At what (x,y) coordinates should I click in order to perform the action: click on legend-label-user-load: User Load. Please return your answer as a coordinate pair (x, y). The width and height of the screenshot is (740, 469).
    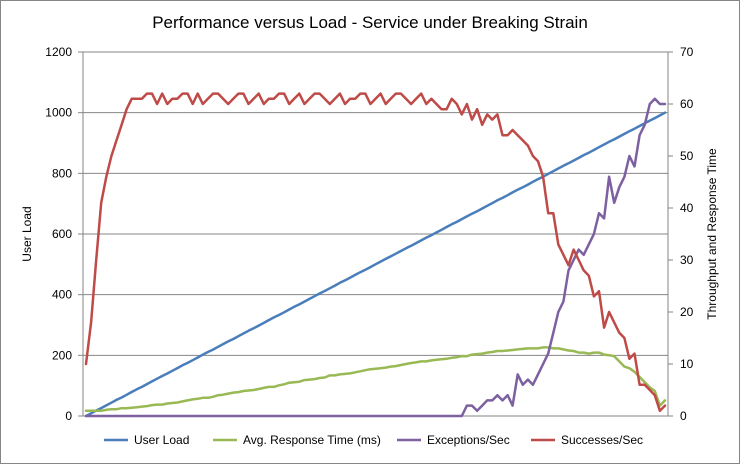
    Looking at the image, I should click on (161, 440).